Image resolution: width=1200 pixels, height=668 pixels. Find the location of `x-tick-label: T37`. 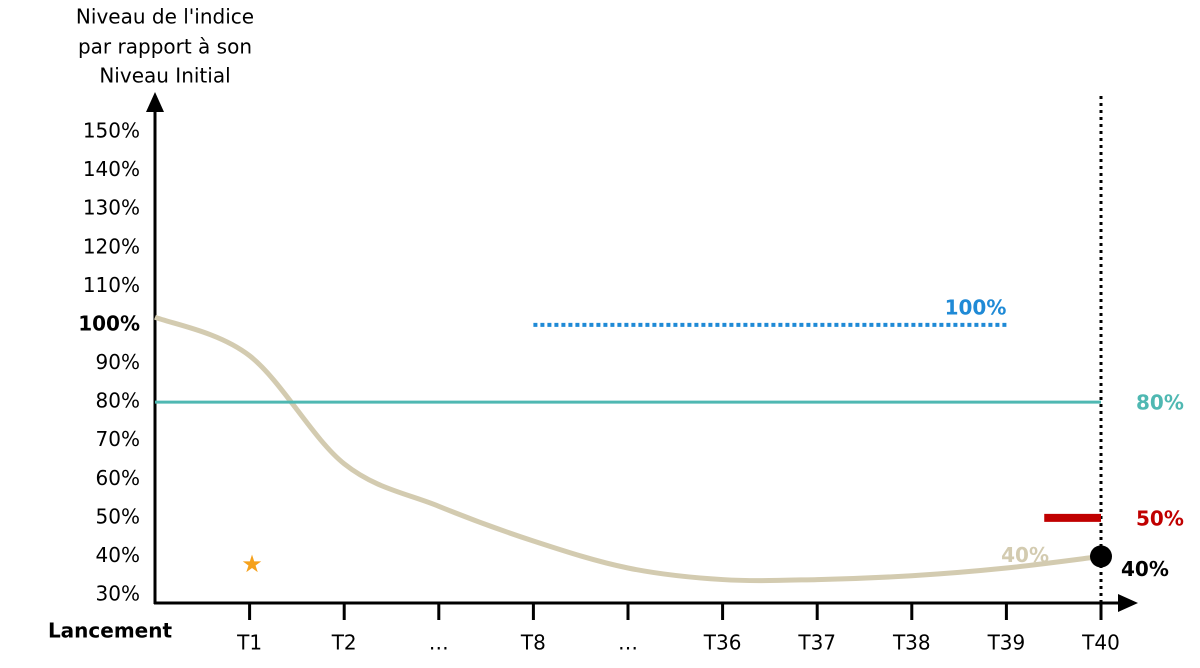

x-tick-label: T37 is located at coordinates (816, 643).